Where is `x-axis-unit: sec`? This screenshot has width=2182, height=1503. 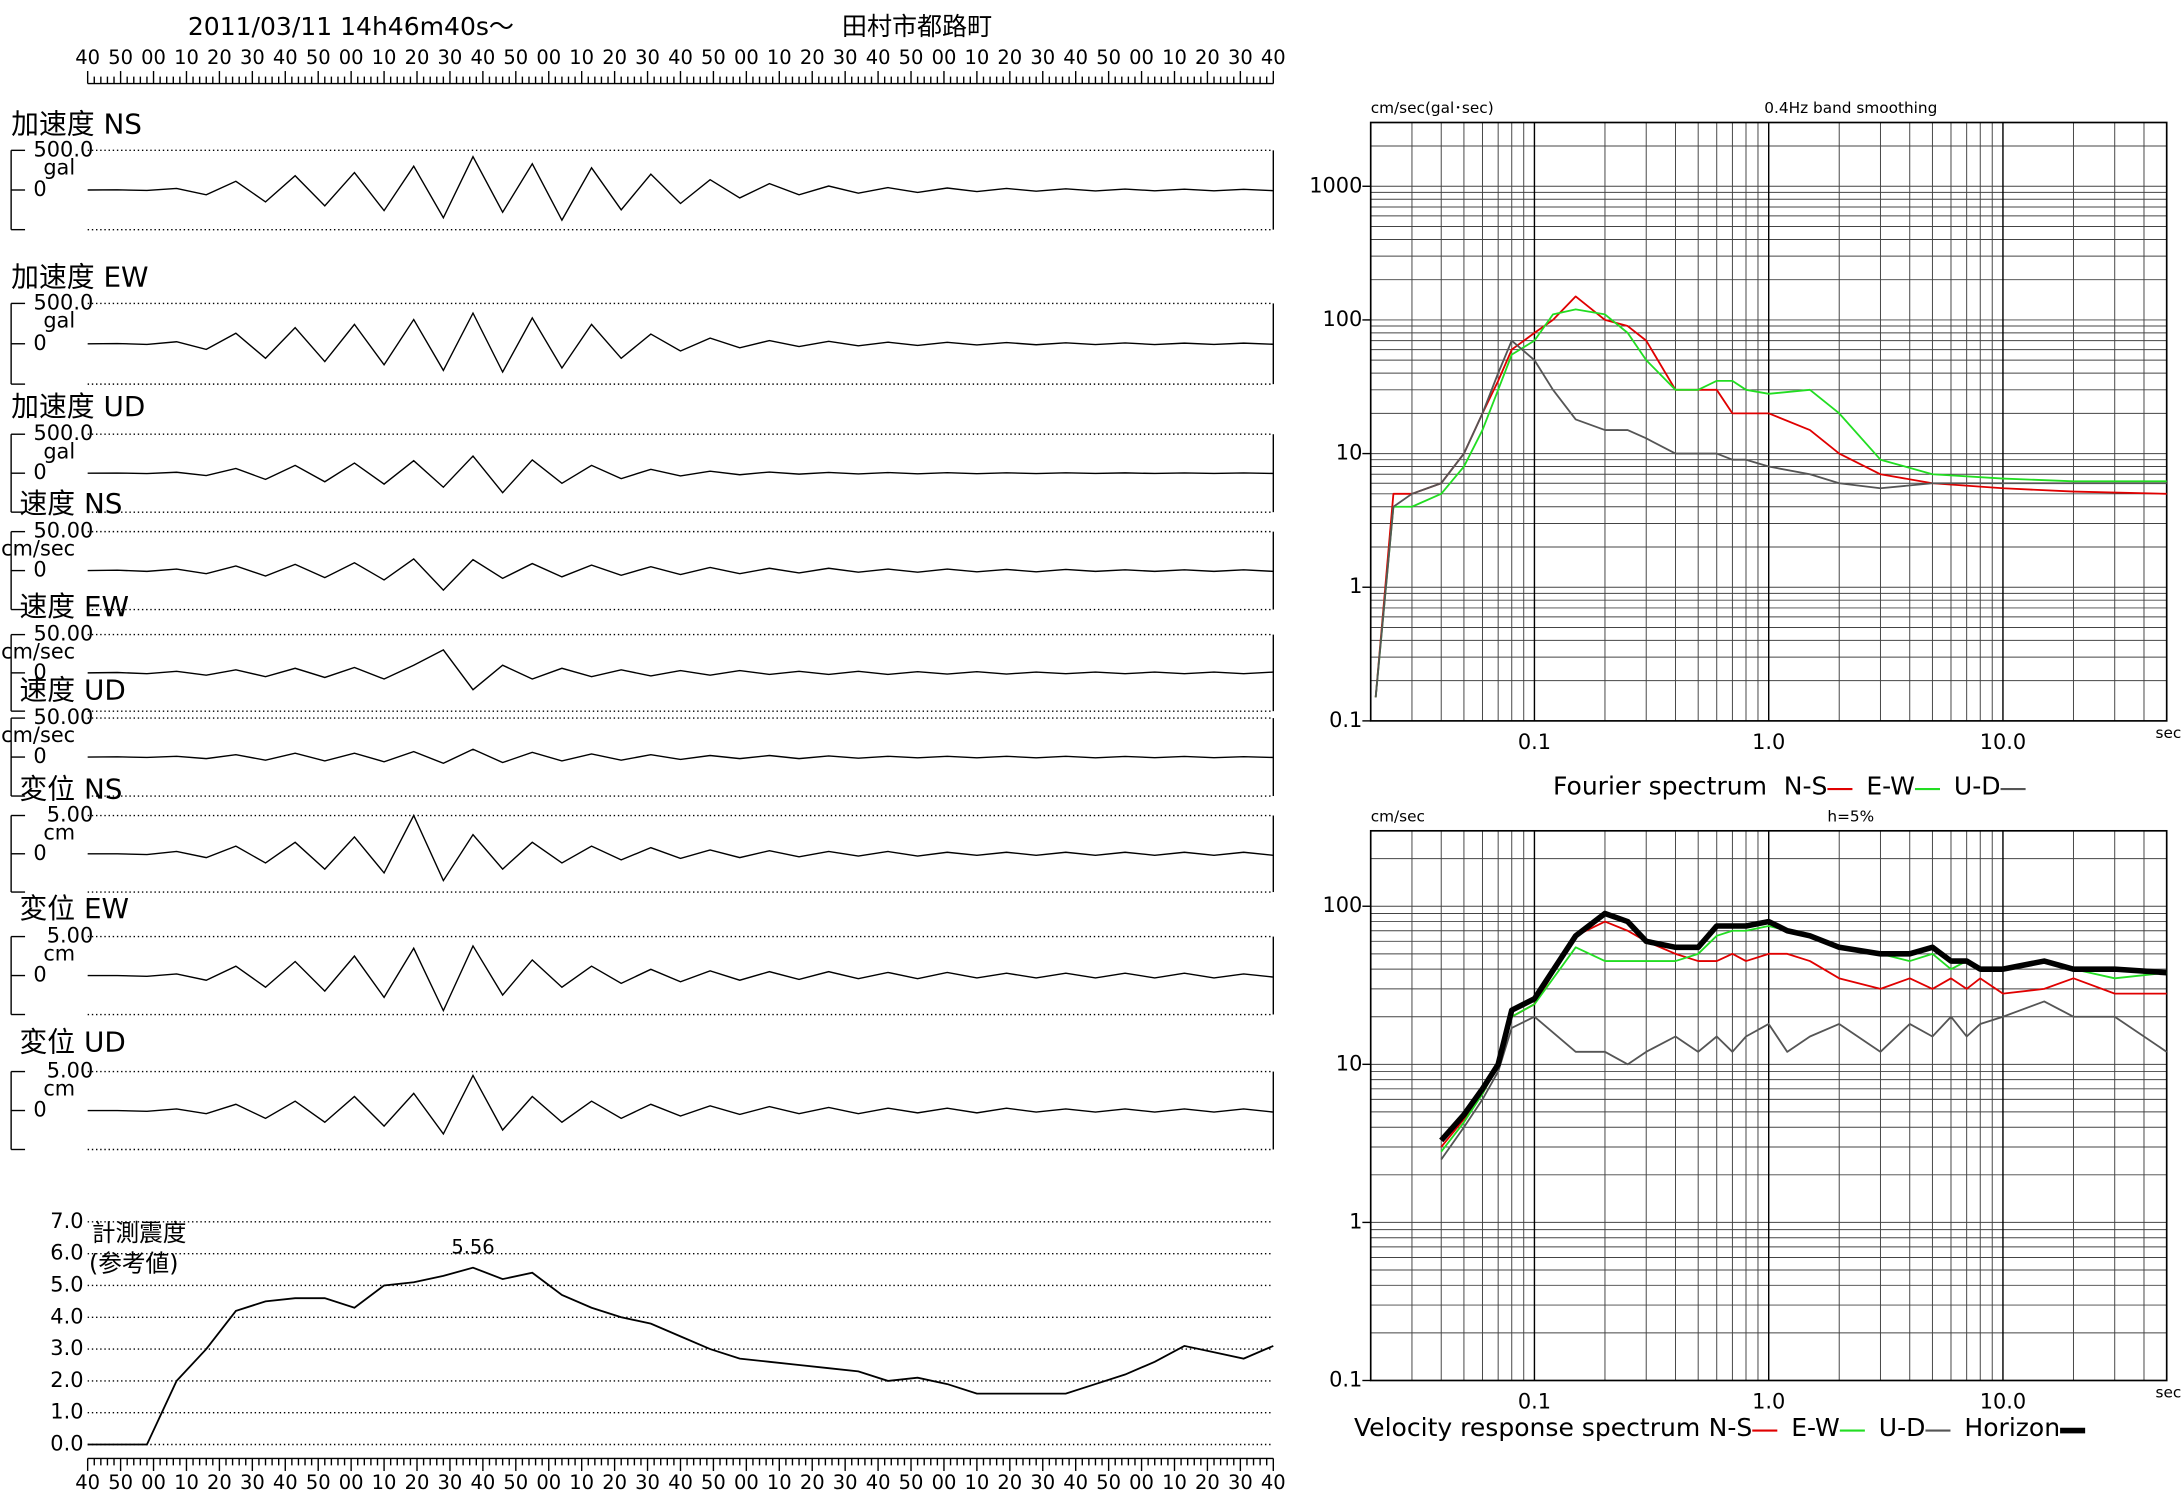
x-axis-unit: sec is located at coordinates (2169, 733).